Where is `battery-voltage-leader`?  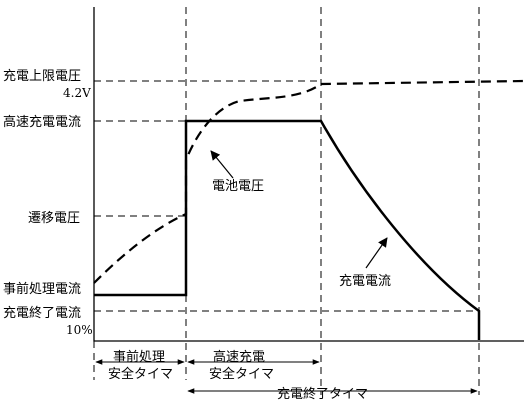
battery-voltage-leader is located at coordinates (222, 164).